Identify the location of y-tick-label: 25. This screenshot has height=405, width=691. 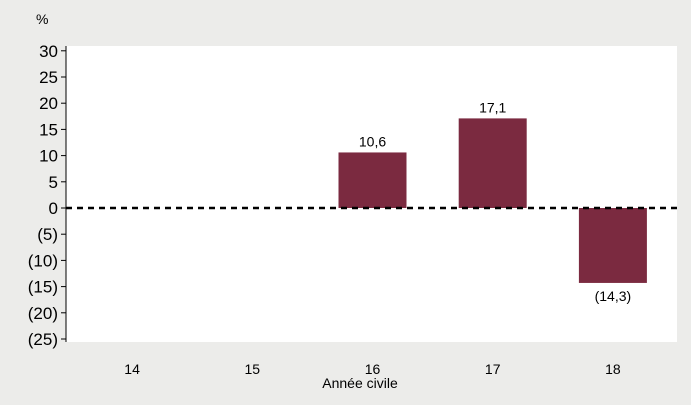
(48, 77).